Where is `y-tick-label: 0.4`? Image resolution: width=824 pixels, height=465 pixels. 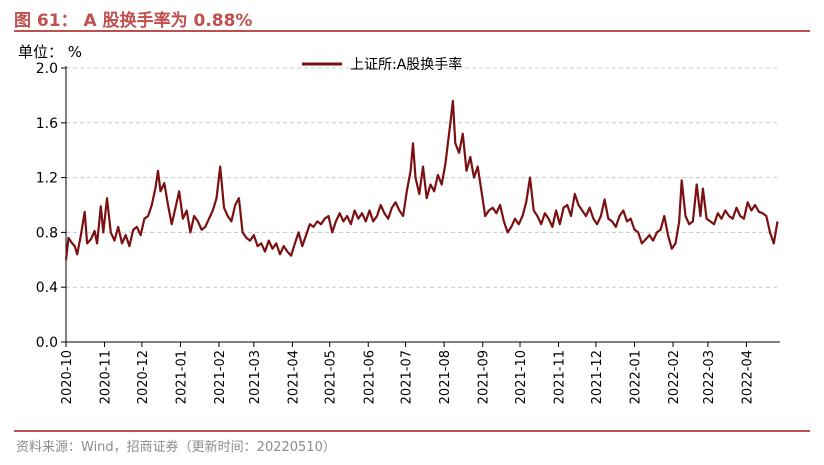 y-tick-label: 0.4 is located at coordinates (47, 288).